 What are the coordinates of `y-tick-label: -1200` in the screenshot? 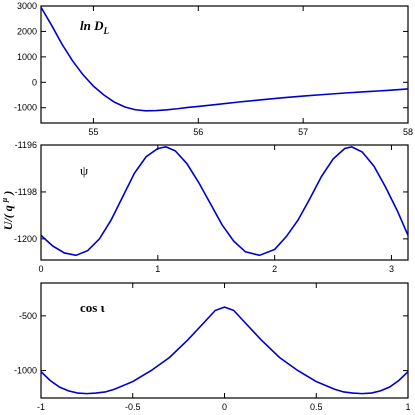 It's located at (25, 239).